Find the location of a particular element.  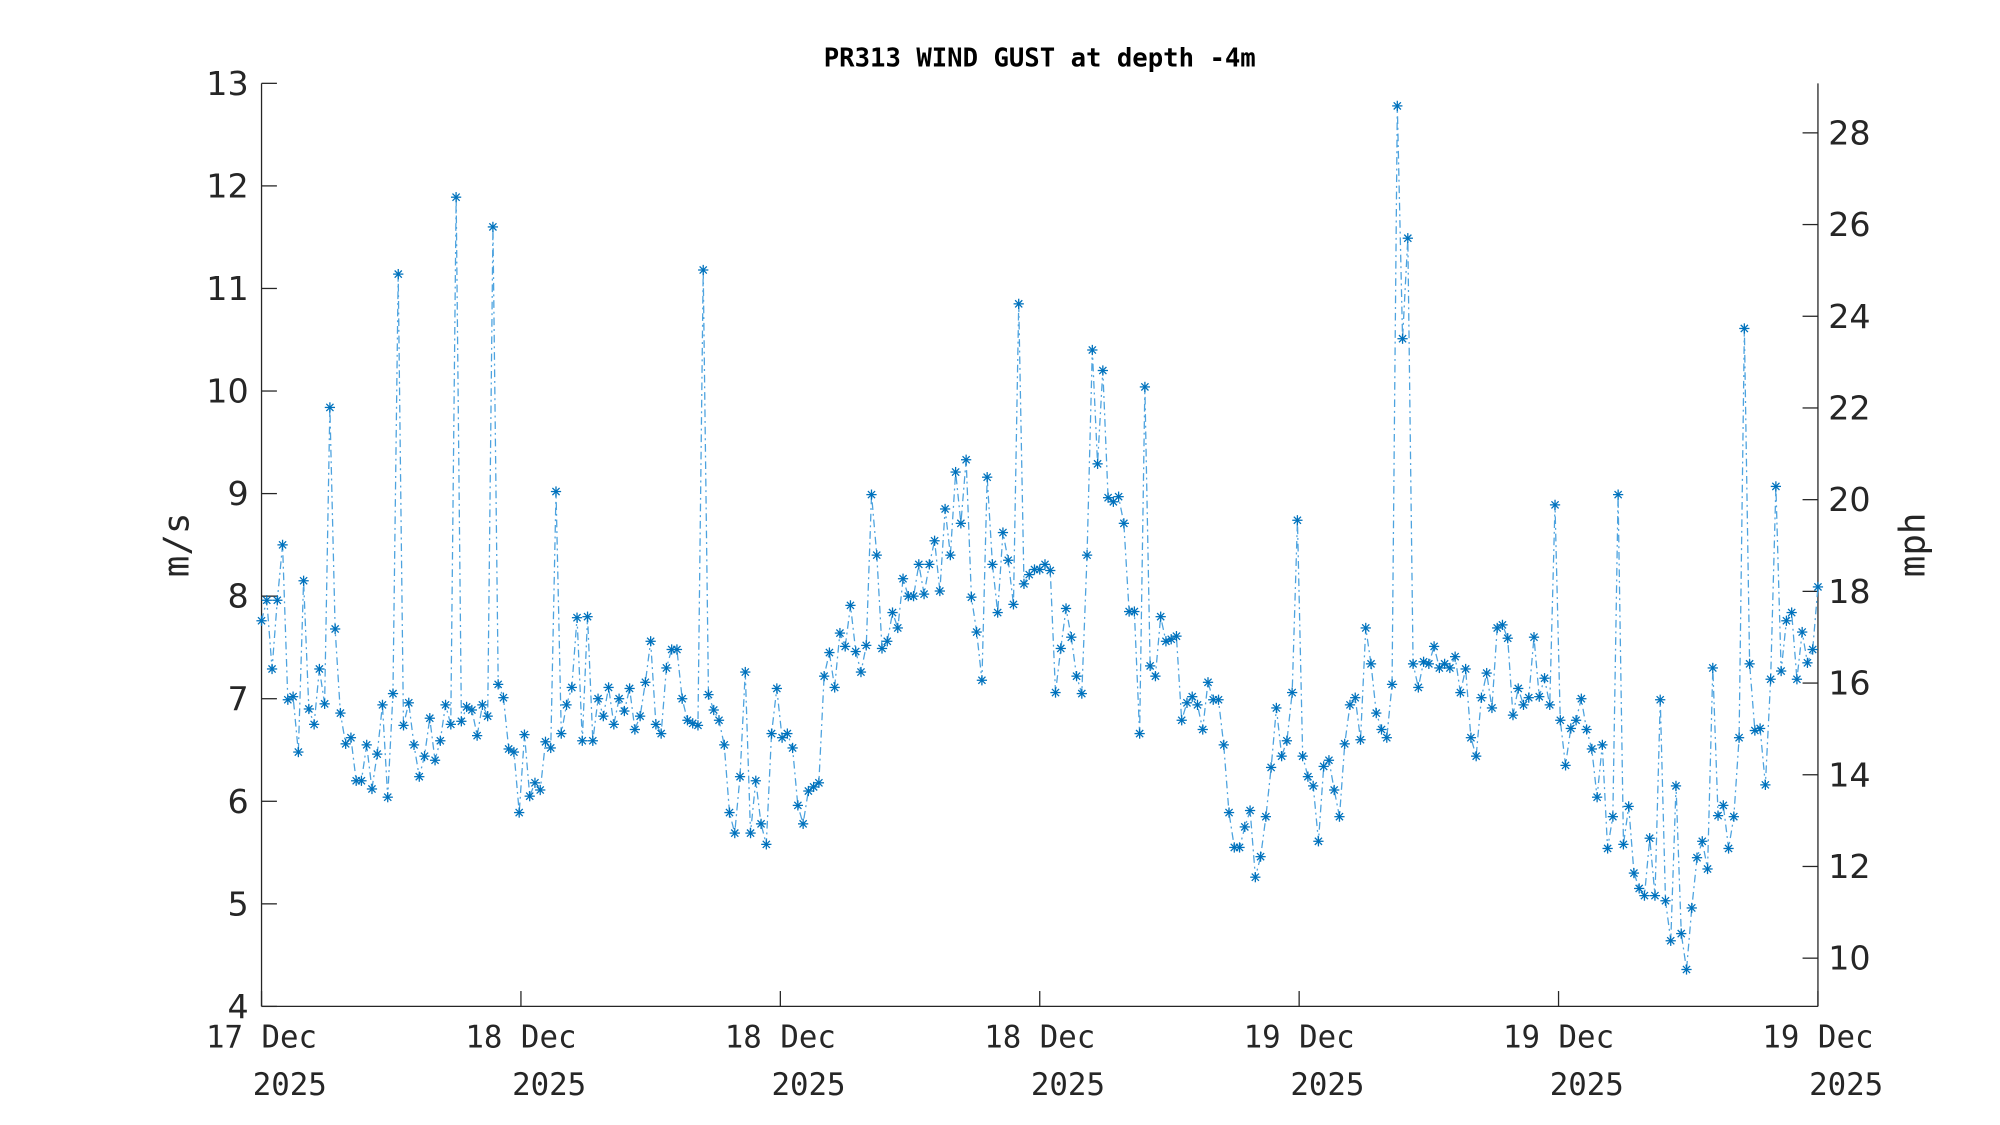

y-right-tick-label: 18 is located at coordinates (1849, 591).